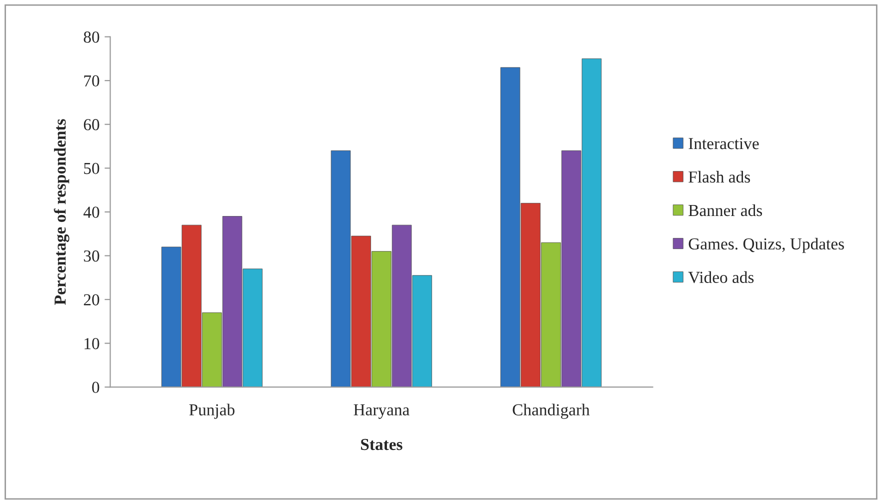 This screenshot has height=504, width=882. What do you see at coordinates (62, 212) in the screenshot?
I see `y-axis-title: Percentage of respondents` at bounding box center [62, 212].